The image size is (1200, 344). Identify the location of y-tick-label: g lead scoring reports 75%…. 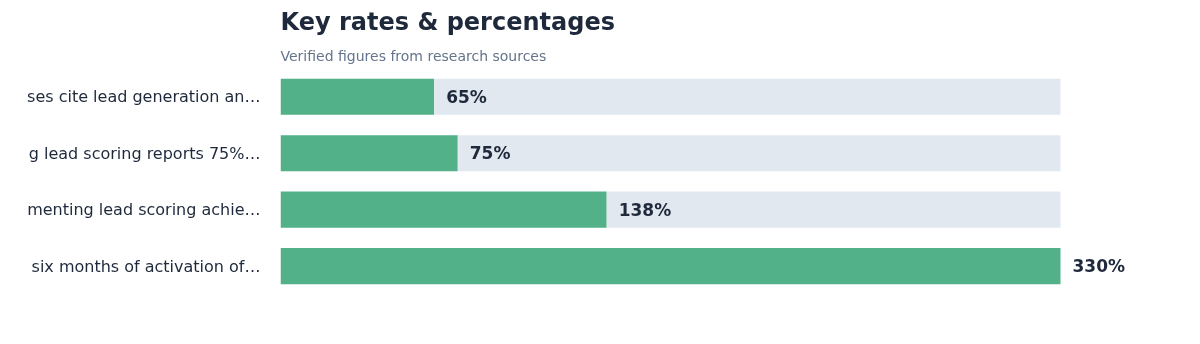
(144, 153).